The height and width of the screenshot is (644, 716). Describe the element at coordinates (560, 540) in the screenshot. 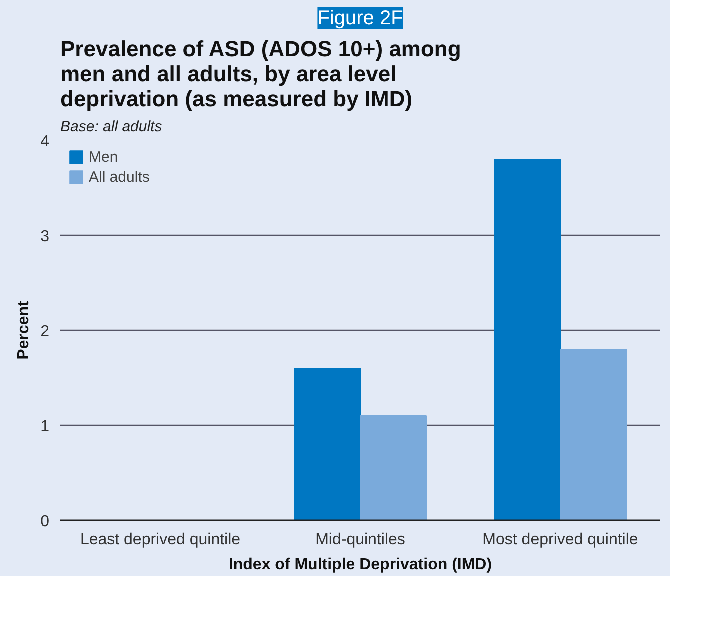

I see `x-tick-label: Most deprived quintile` at that location.